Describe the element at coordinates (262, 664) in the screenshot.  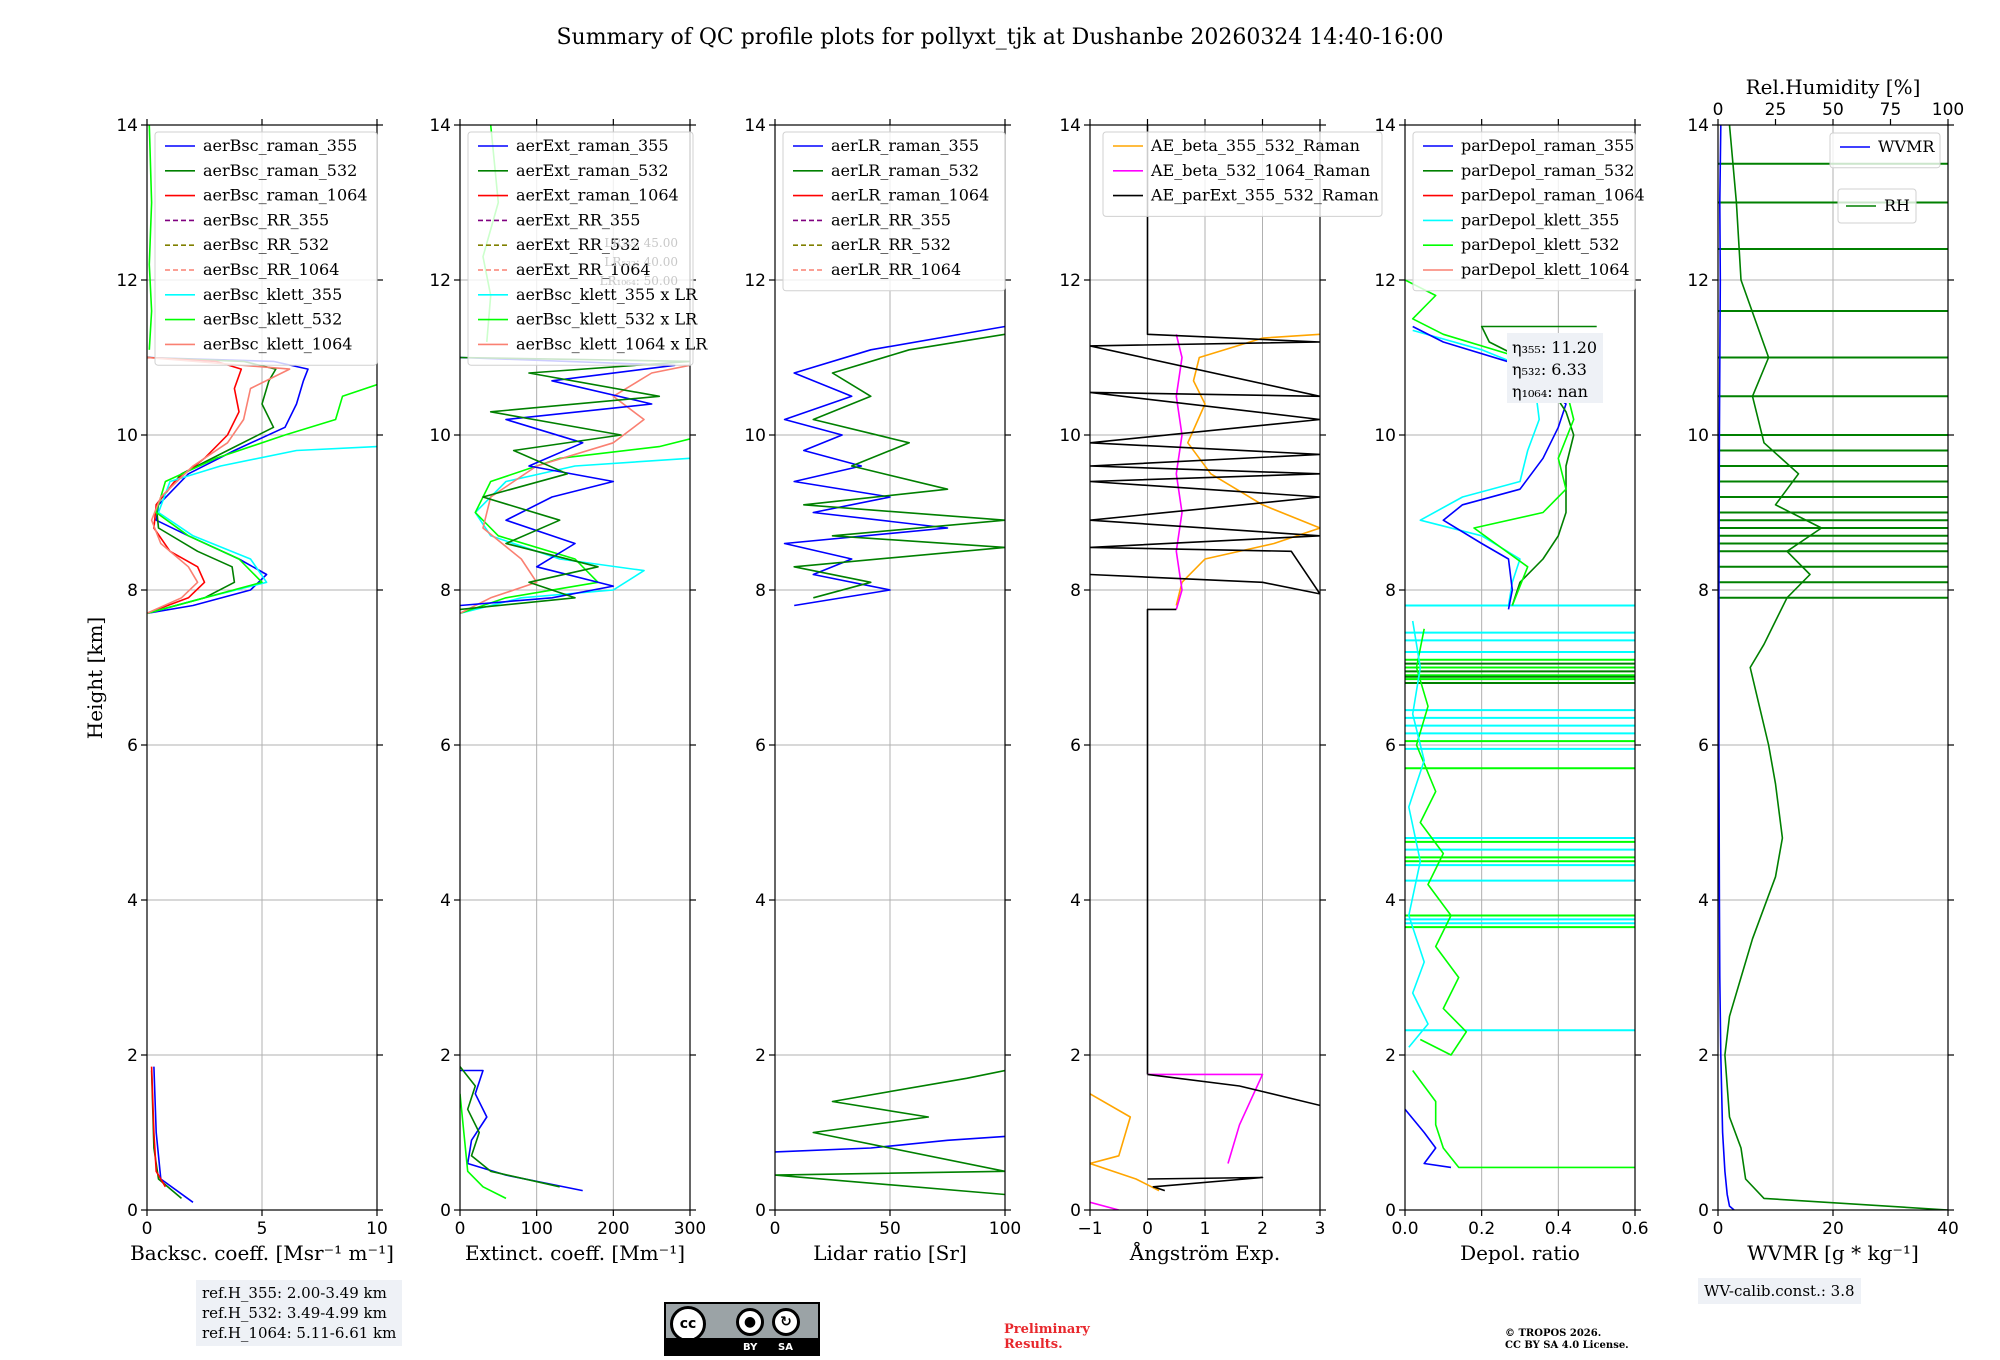
I see `data-layer` at that location.